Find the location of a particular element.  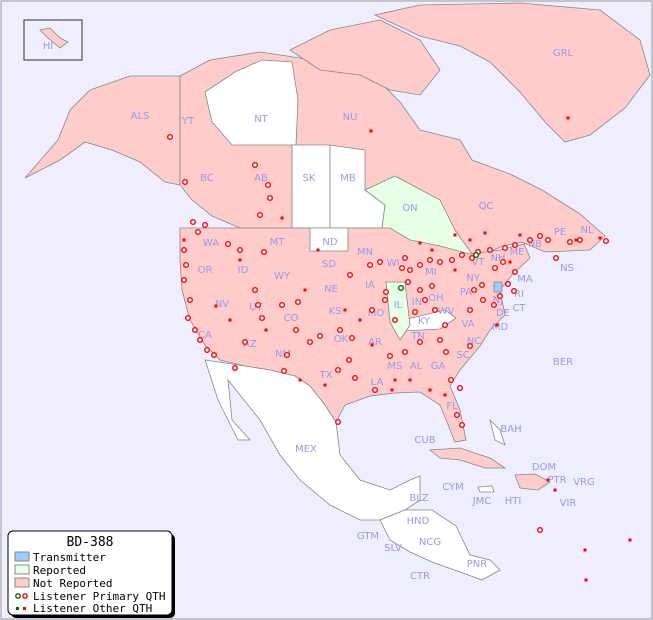

region-label-mi: MI is located at coordinates (431, 272).